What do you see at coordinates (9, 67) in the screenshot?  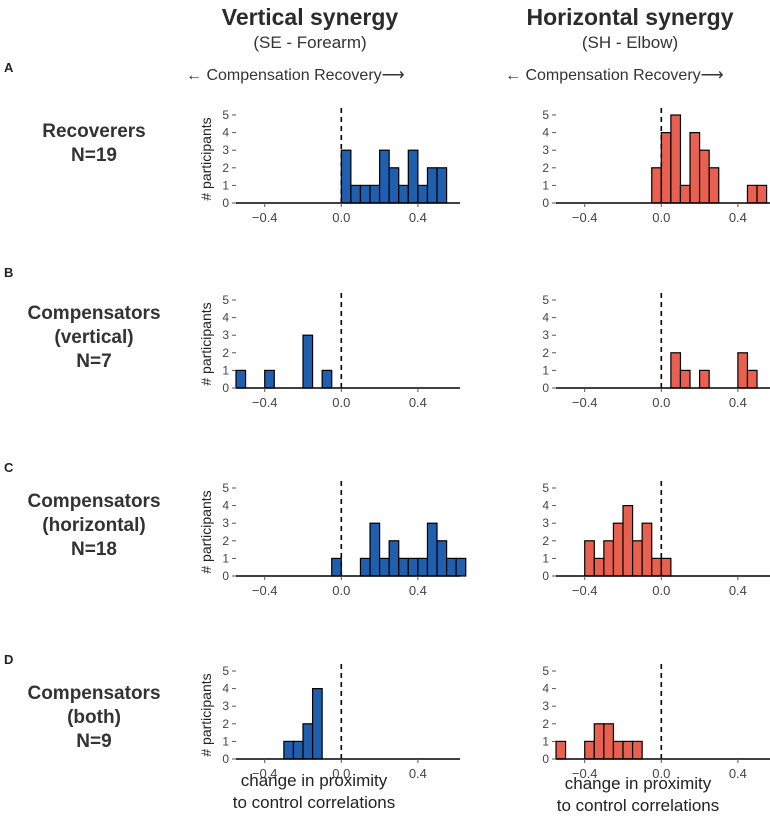 I see `panel-letter-a: A` at bounding box center [9, 67].